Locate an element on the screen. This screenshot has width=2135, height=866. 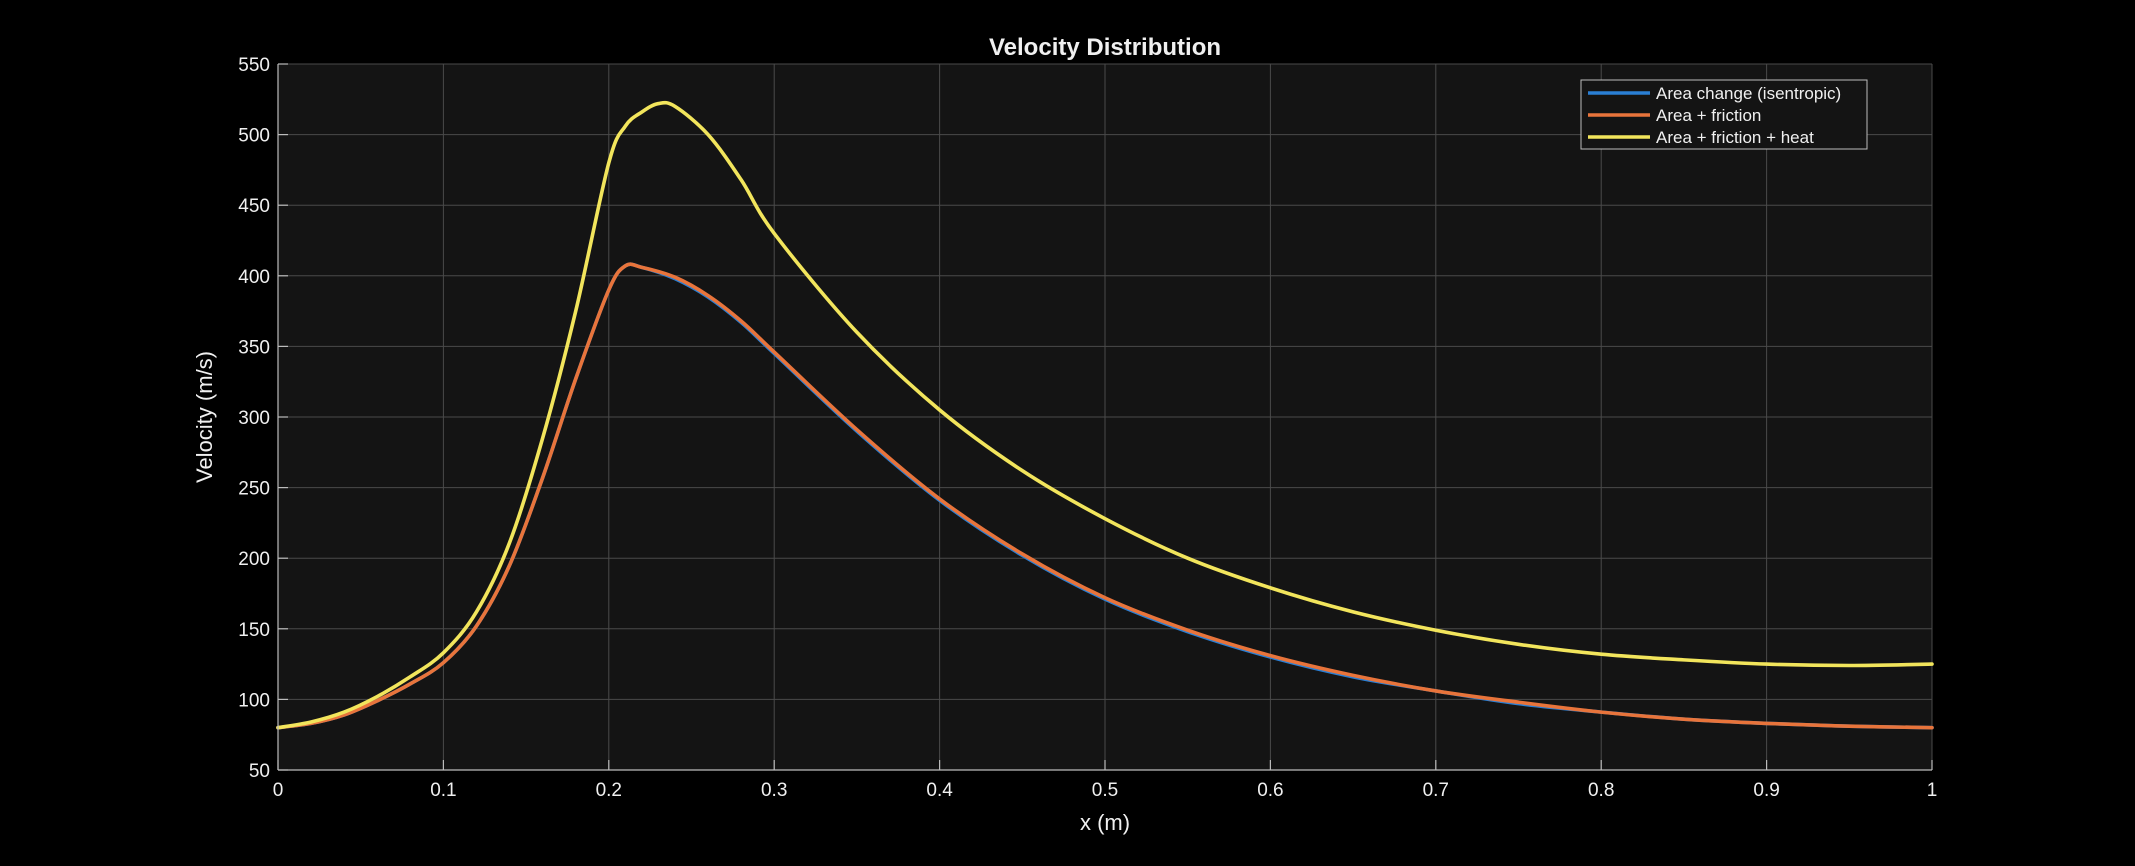
y-tick-label: 550 is located at coordinates (254, 65).